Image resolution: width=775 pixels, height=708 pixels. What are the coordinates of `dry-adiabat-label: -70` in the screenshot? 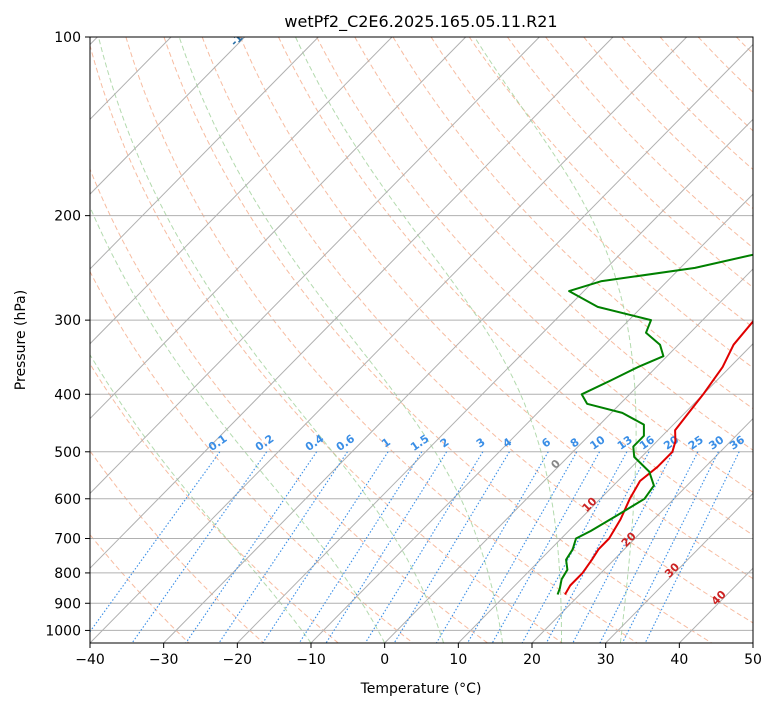 It's located at (5, 1).